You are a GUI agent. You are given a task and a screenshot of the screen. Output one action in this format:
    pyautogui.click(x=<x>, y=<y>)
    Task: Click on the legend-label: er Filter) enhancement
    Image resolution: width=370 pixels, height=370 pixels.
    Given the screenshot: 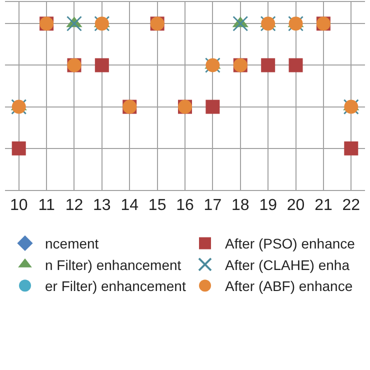 What is the action you would take?
    pyautogui.click(x=115, y=286)
    